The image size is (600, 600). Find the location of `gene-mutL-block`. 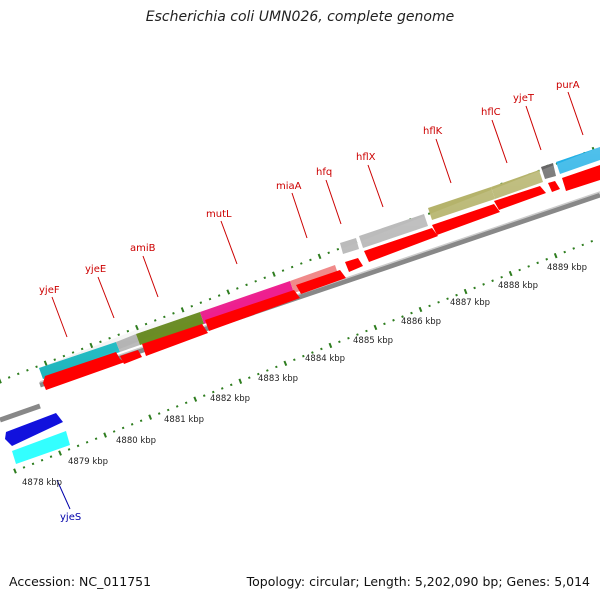

gene-mutL-block is located at coordinates (247, 302).